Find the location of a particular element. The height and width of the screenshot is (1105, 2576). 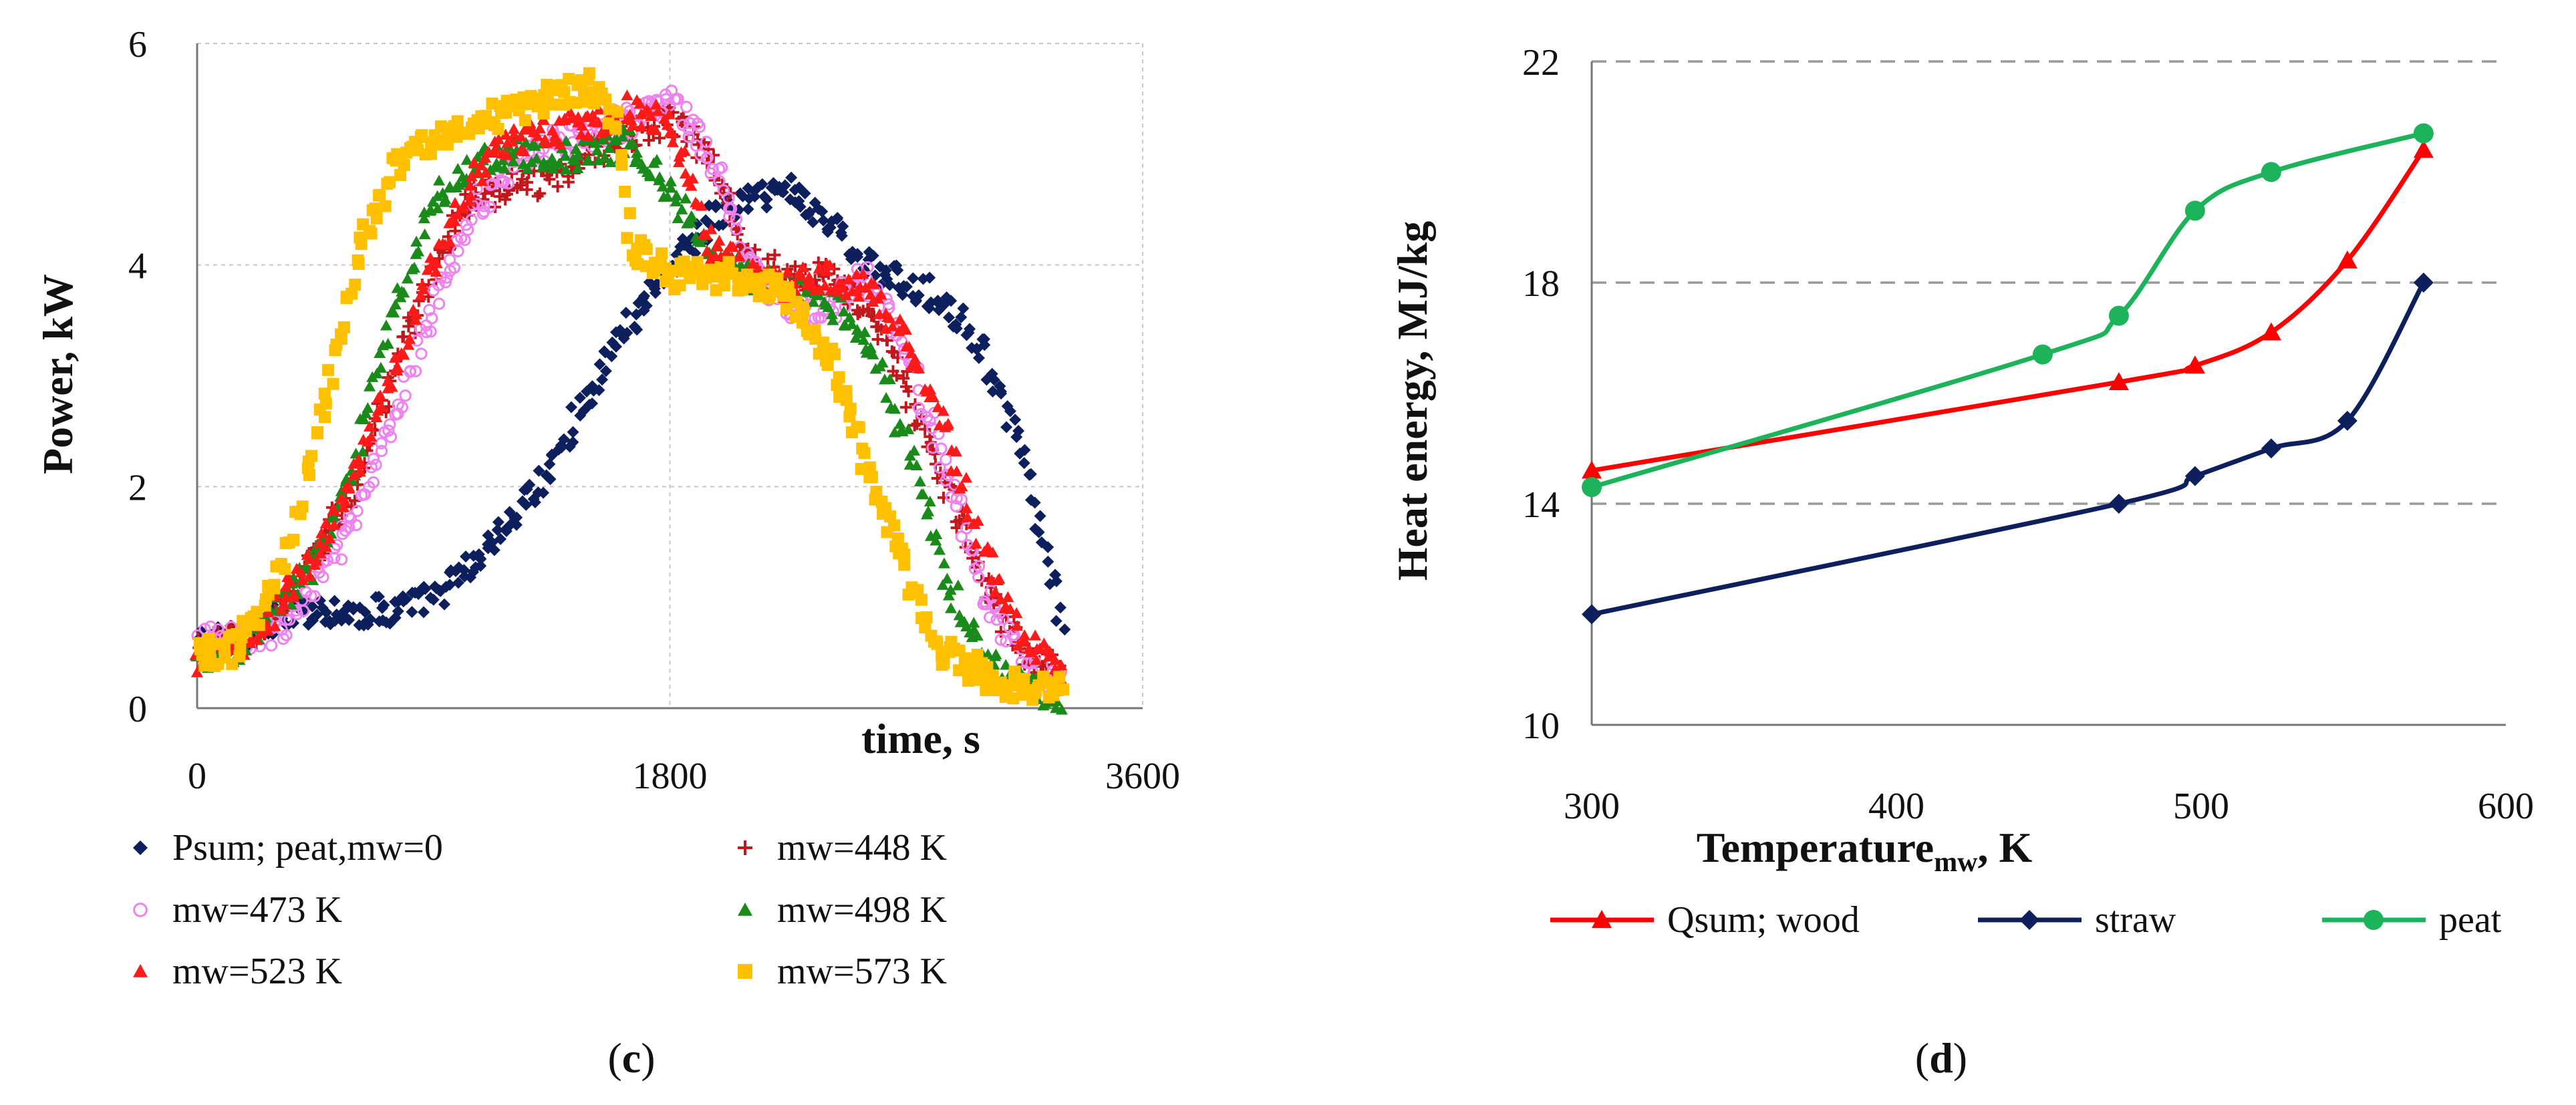

panel-c-legend-item-mw-573-k: mw=573 K is located at coordinates (842, 971).